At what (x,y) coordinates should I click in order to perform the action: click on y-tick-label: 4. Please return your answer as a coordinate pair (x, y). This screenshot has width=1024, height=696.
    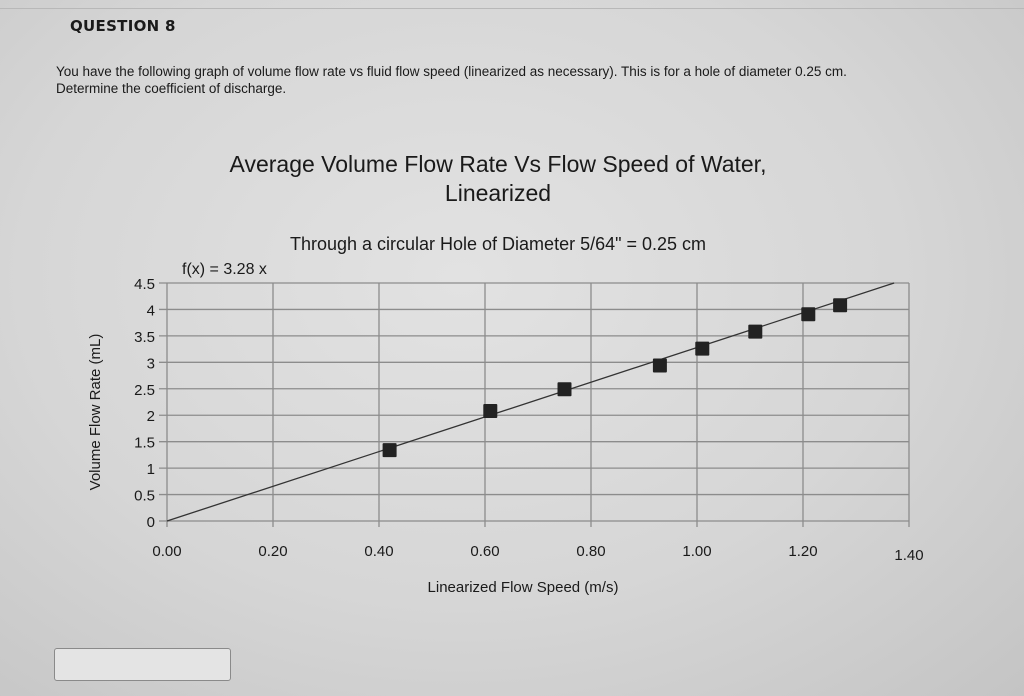
    Looking at the image, I should click on (151, 310).